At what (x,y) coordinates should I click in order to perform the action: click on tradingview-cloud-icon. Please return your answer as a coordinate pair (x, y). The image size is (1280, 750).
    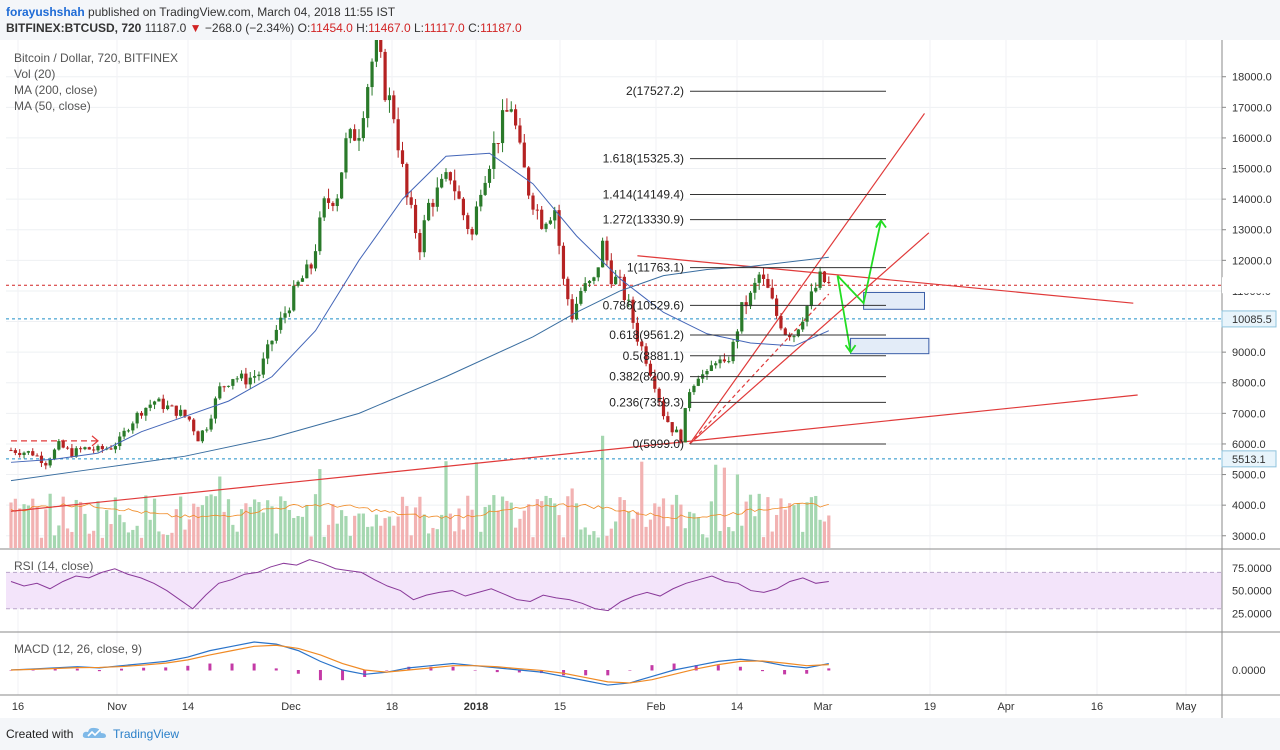
    Looking at the image, I should click on (94, 732).